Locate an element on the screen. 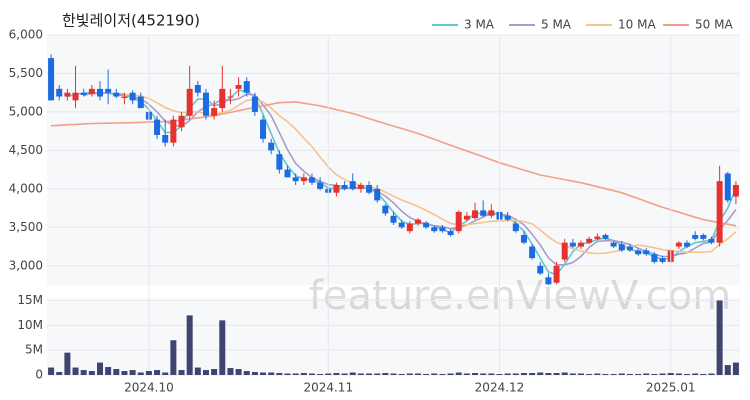 Image resolution: width=750 pixels, height=400 pixels. watermark: feature.enViewV.com is located at coordinates (520, 296).